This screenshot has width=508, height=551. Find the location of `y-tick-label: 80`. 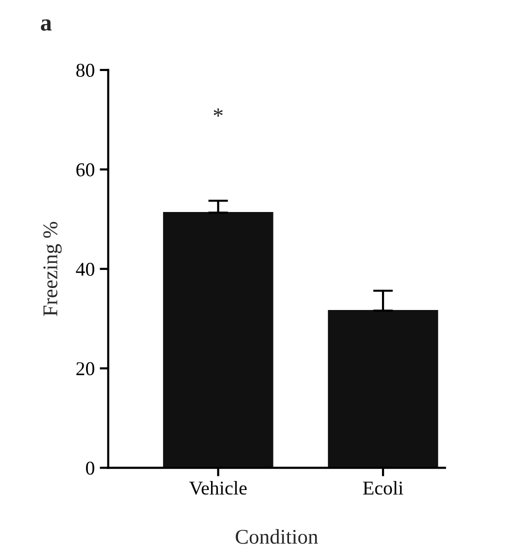

y-tick-label: 80 is located at coordinates (85, 70).